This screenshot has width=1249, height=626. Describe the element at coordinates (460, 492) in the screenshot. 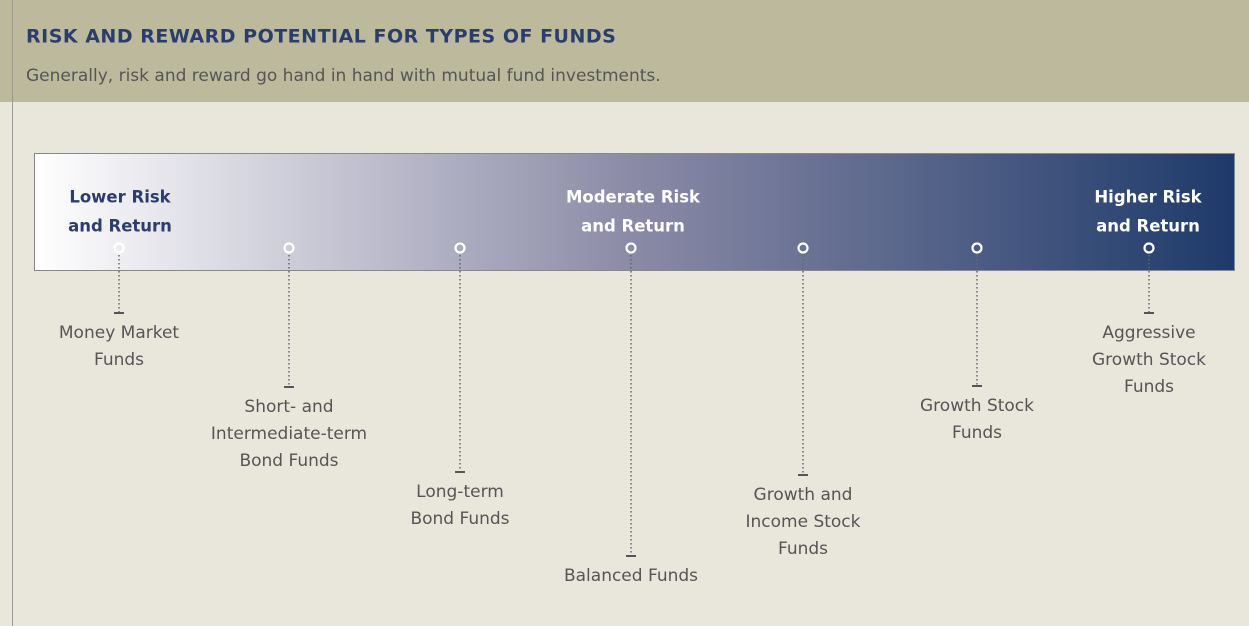

I see `fund-label: Long-term` at that location.